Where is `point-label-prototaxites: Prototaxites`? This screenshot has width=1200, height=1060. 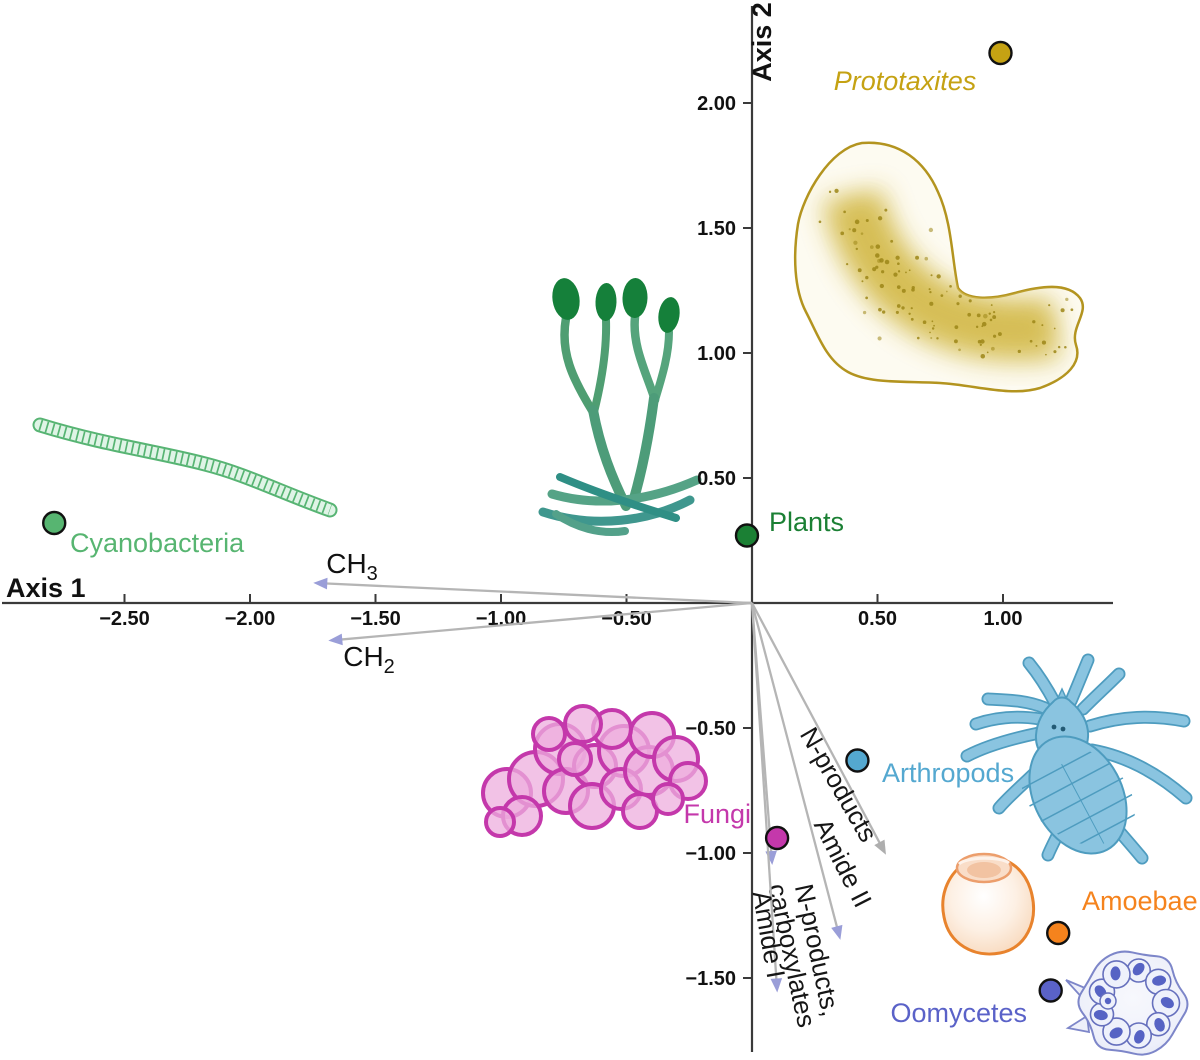
point-label-prototaxites: Prototaxites is located at coordinates (905, 81).